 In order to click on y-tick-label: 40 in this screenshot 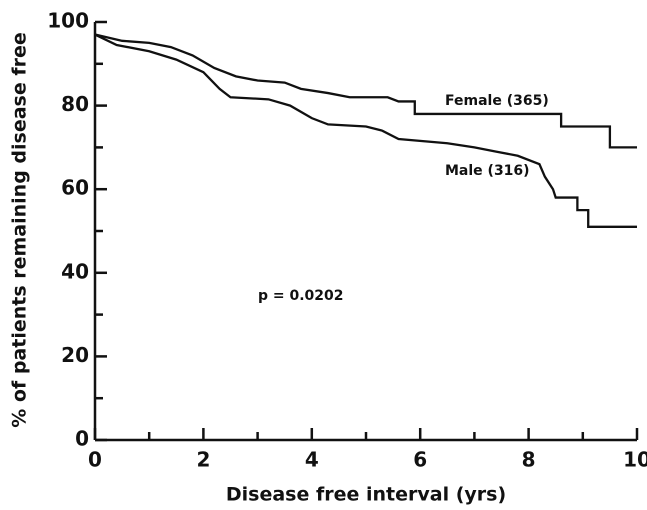, I will do `click(75, 271)`.